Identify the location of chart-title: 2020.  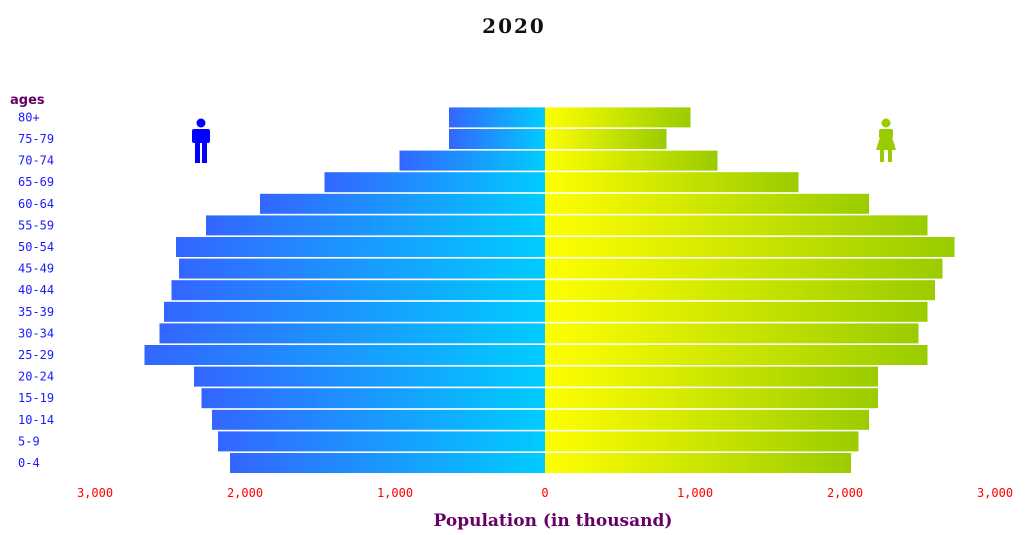
(514, 26).